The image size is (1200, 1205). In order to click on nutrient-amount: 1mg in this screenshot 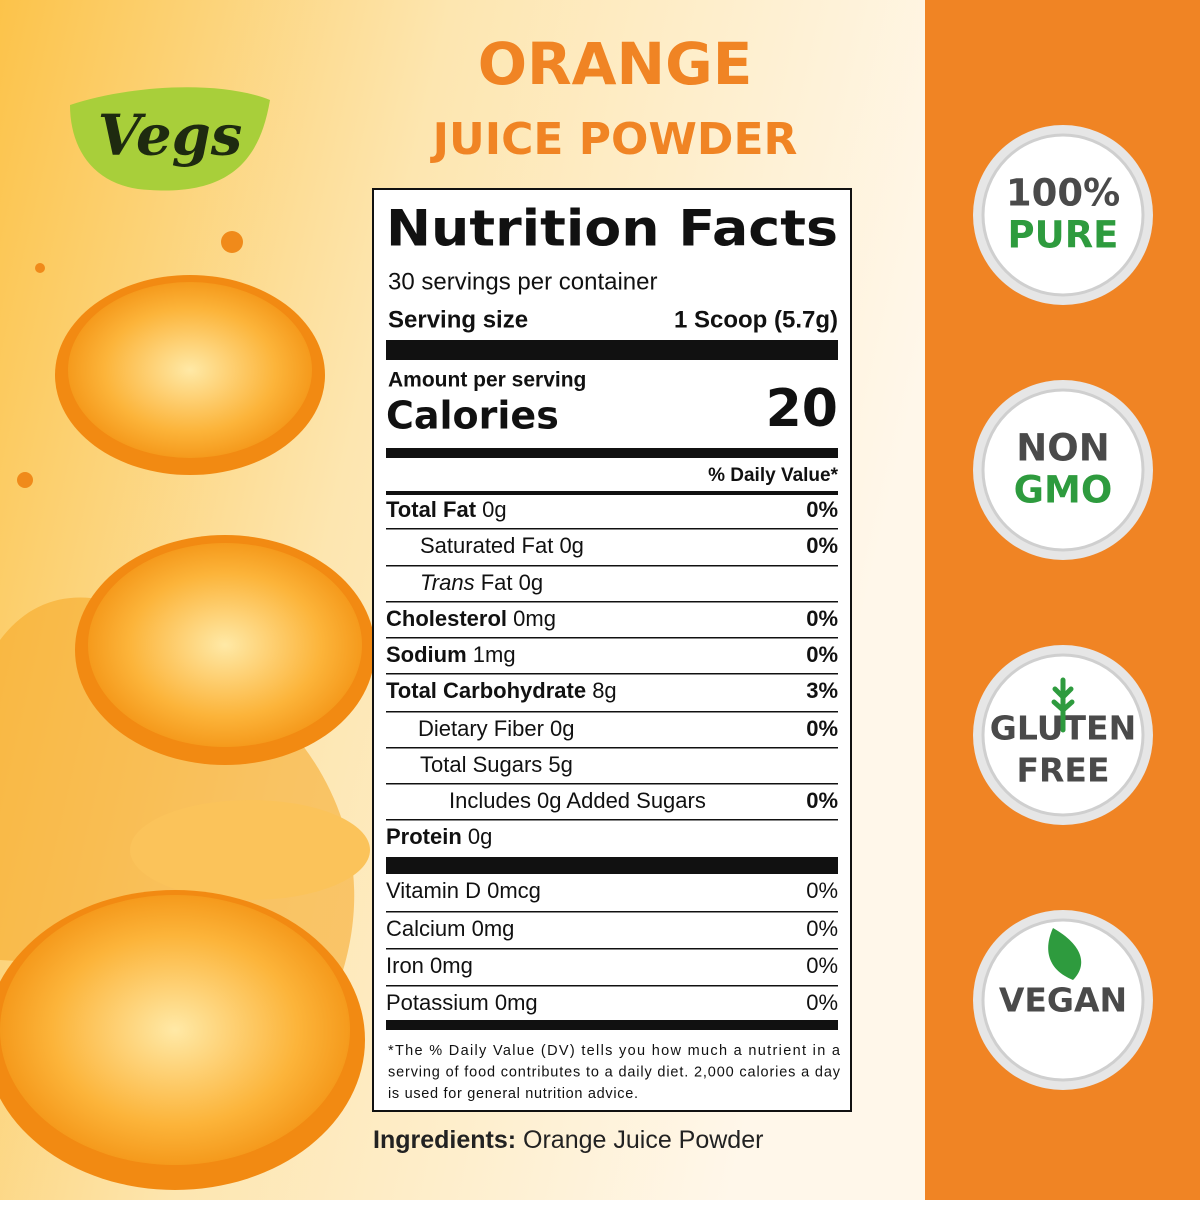, I will do `click(494, 654)`.